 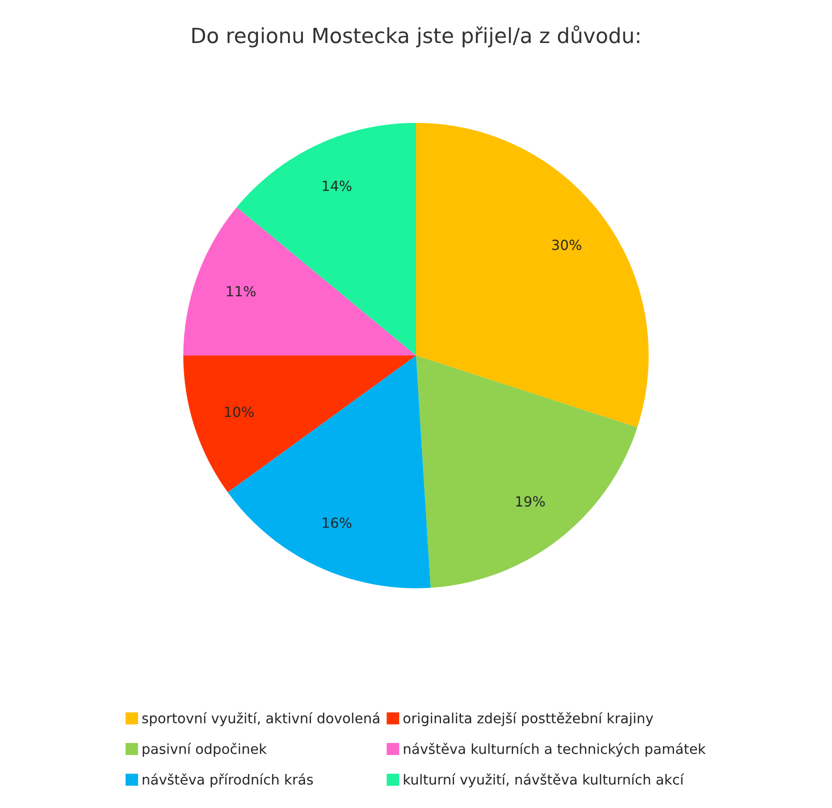 What do you see at coordinates (241, 291) in the screenshot?
I see `data-label: 11%` at bounding box center [241, 291].